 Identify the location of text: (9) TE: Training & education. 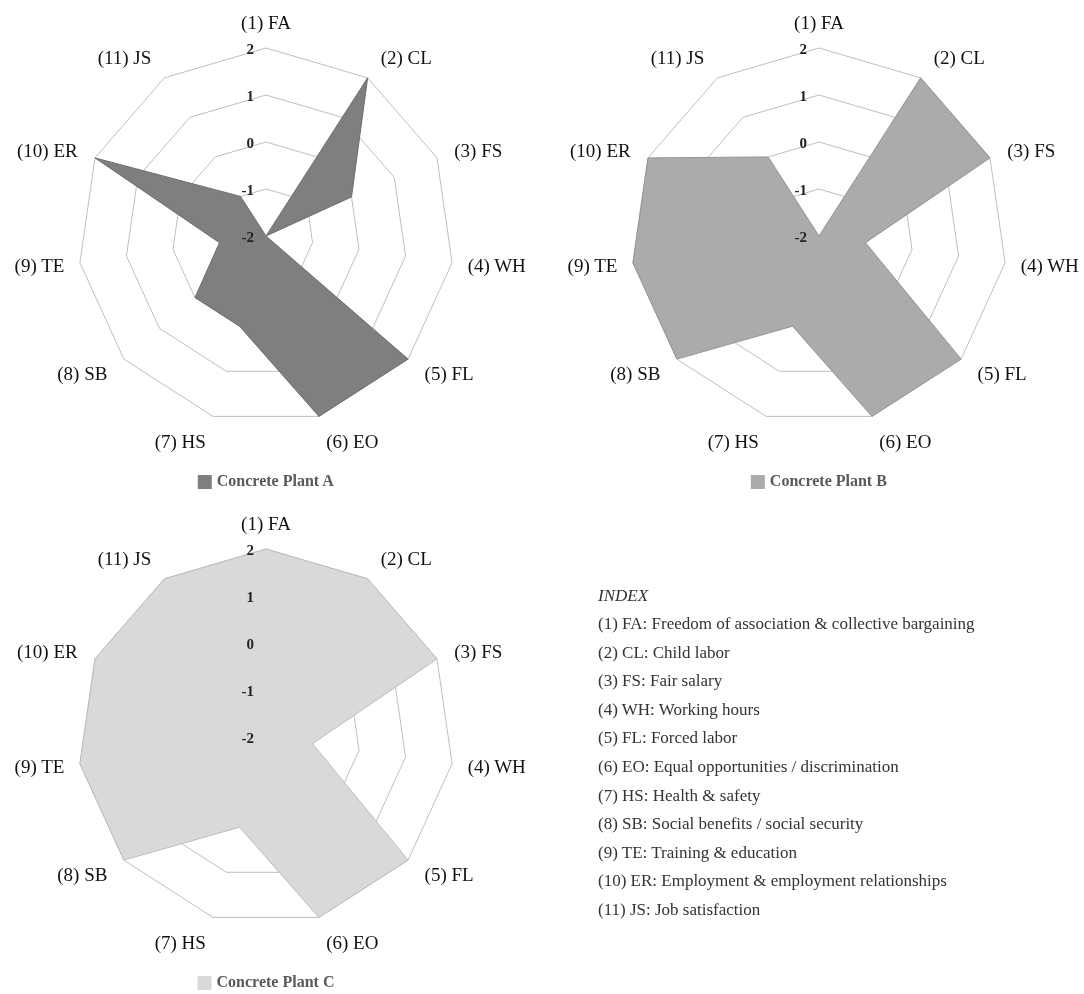
(698, 852).